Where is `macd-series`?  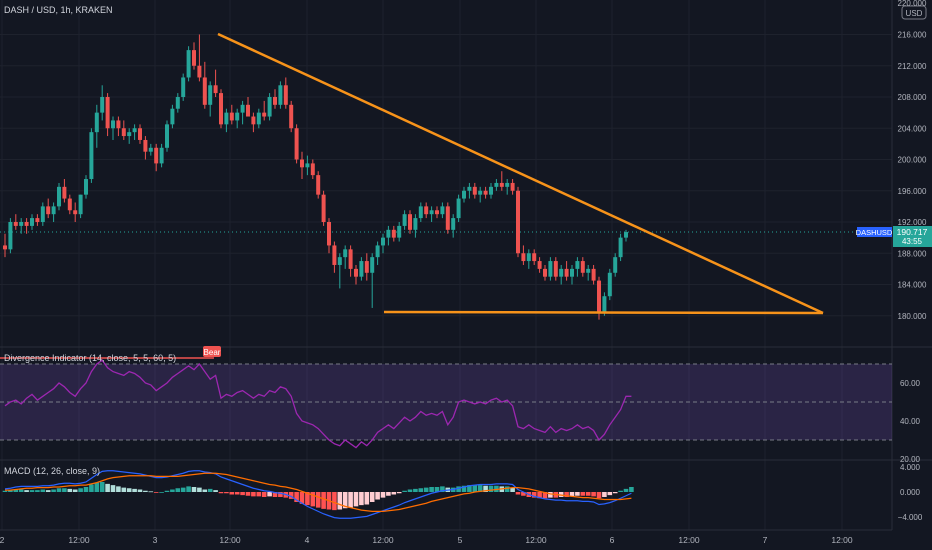 macd-series is located at coordinates (318, 494).